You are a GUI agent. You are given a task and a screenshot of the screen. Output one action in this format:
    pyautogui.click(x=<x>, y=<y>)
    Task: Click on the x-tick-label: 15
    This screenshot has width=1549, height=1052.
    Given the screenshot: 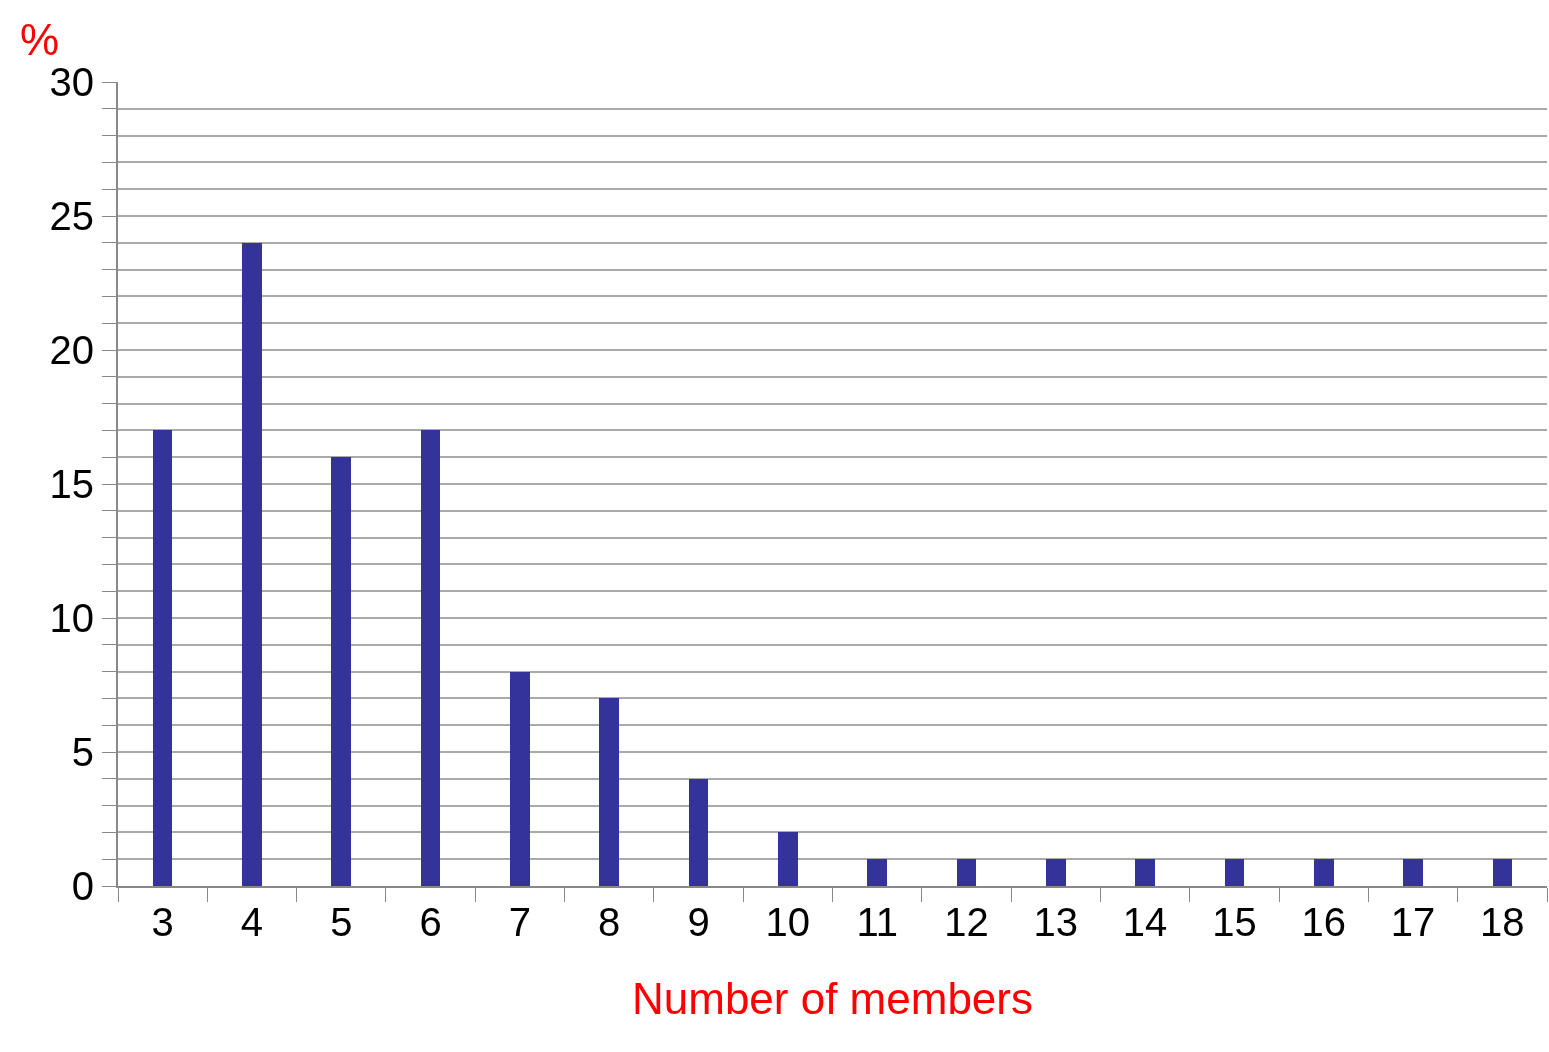 What is the action you would take?
    pyautogui.click(x=1234, y=922)
    